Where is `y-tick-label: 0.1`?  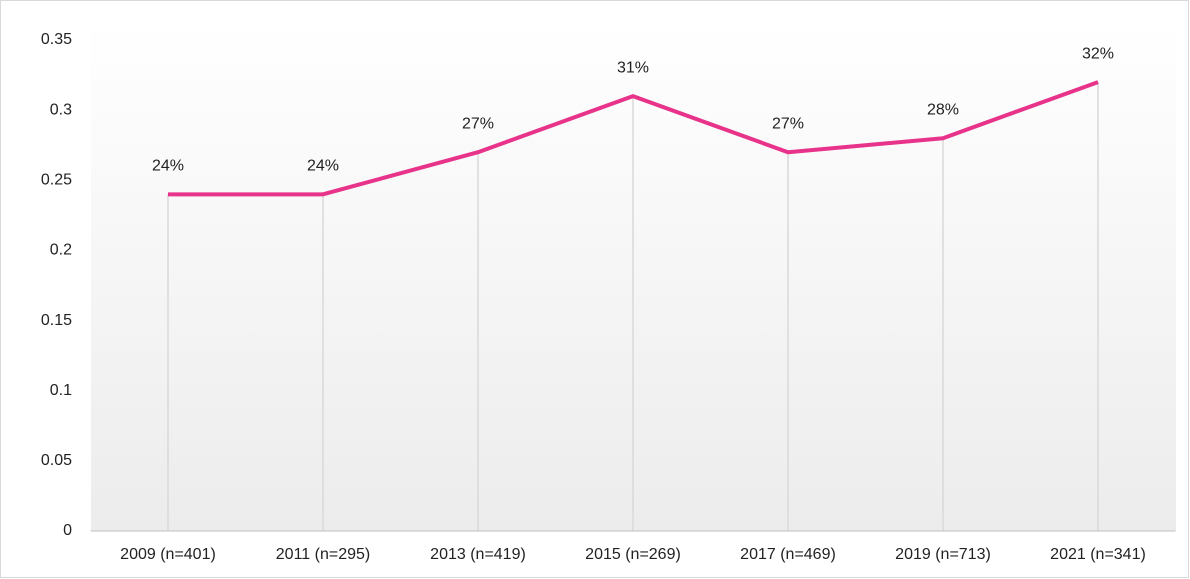 y-tick-label: 0.1 is located at coordinates (61, 390).